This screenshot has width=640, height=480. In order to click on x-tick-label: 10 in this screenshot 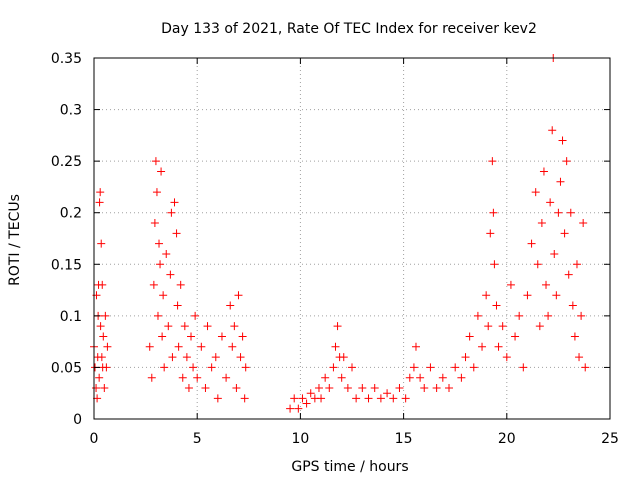, I will do `click(300, 439)`.